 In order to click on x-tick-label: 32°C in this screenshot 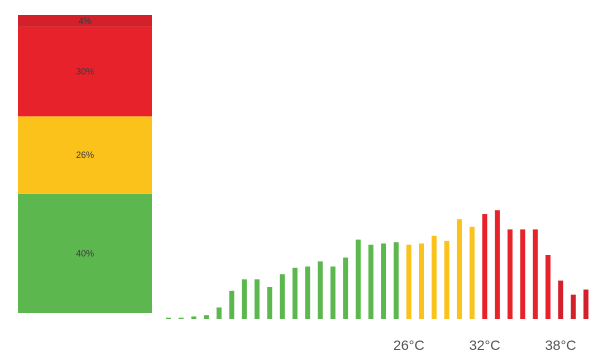, I will do `click(484, 345)`.